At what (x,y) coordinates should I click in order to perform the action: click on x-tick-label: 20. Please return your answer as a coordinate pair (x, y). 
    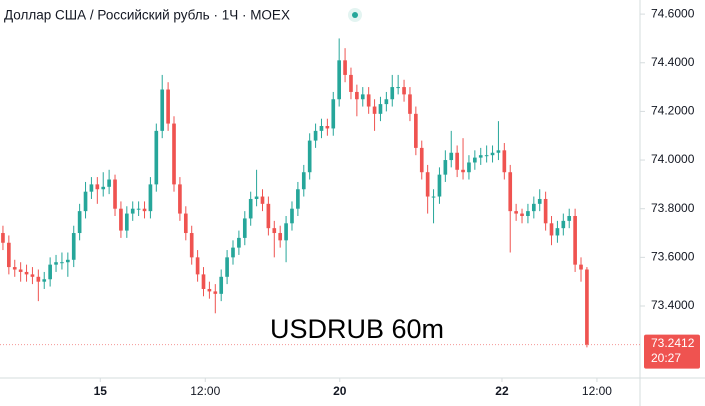
    Looking at the image, I should click on (340, 391).